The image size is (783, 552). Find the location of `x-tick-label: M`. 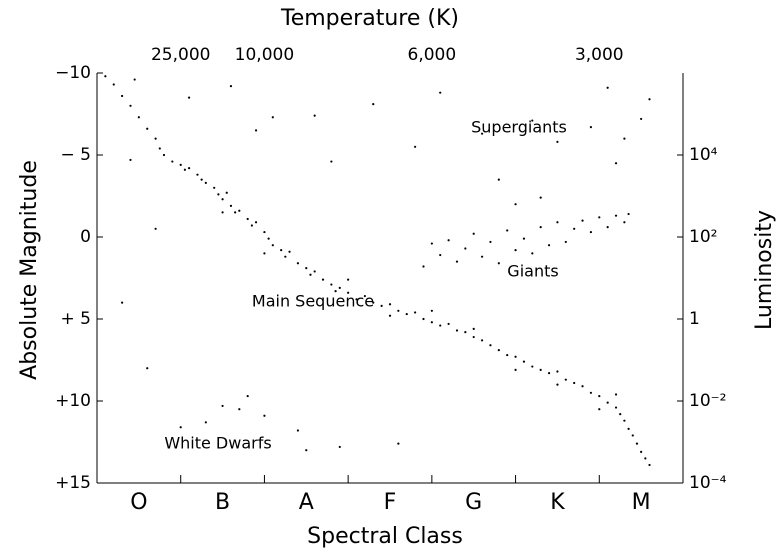

x-tick-label: M is located at coordinates (641, 502).